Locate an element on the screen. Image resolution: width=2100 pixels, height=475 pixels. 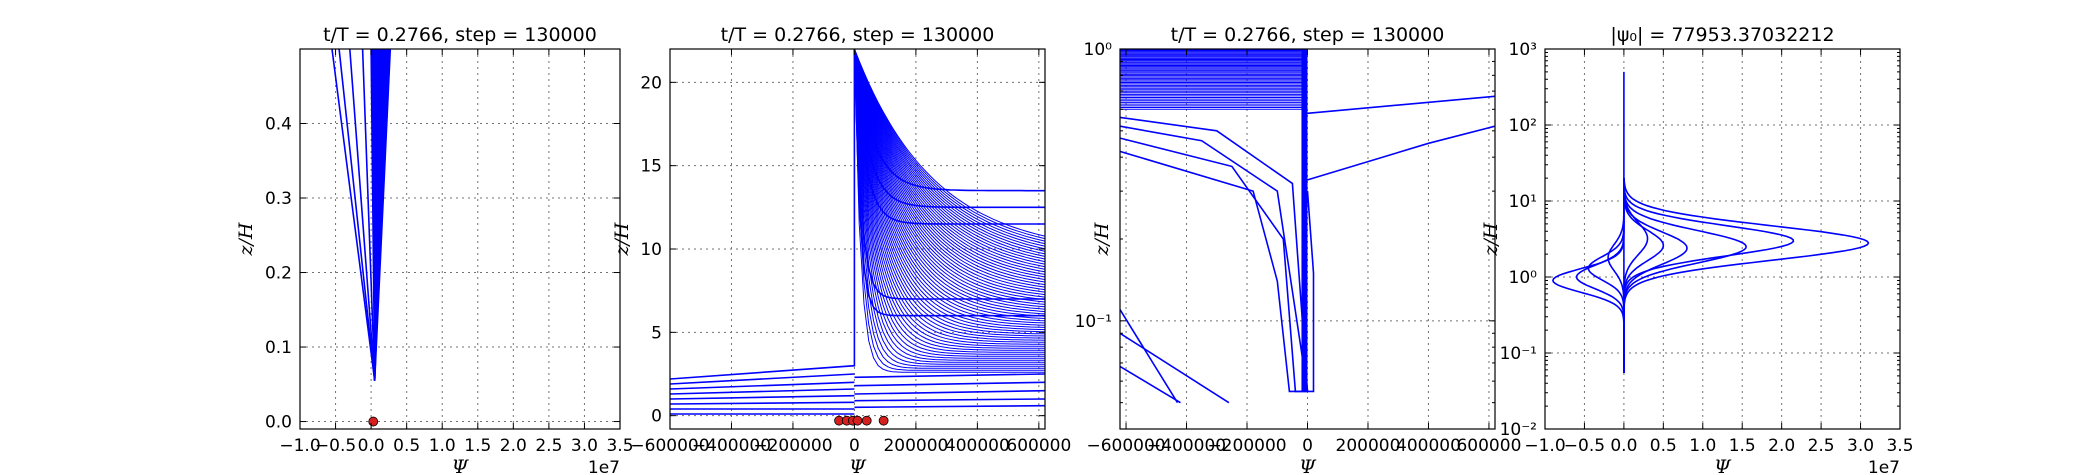
dense-core is located at coordinates (1304, 220).